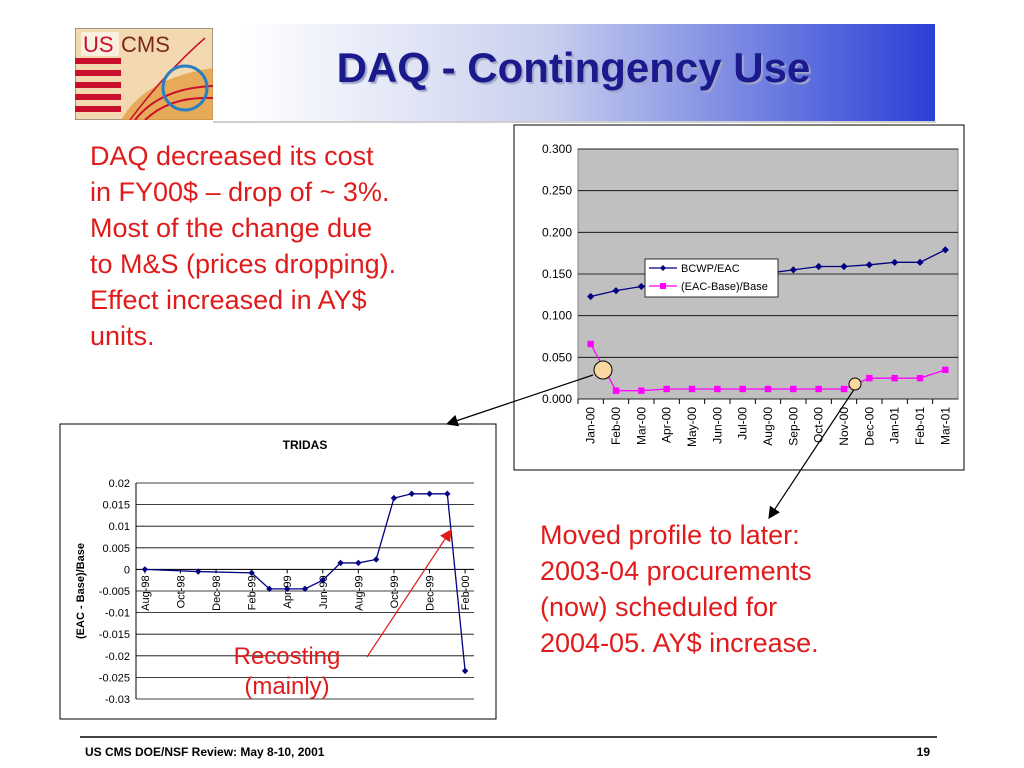 This screenshot has height=768, width=1024. I want to click on chart1-y-tick-label: 0.100, so click(557, 316).